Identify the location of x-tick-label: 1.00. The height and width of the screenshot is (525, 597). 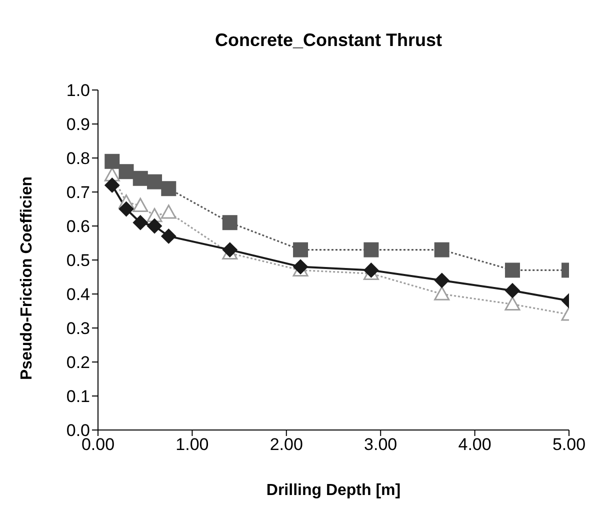
(192, 444).